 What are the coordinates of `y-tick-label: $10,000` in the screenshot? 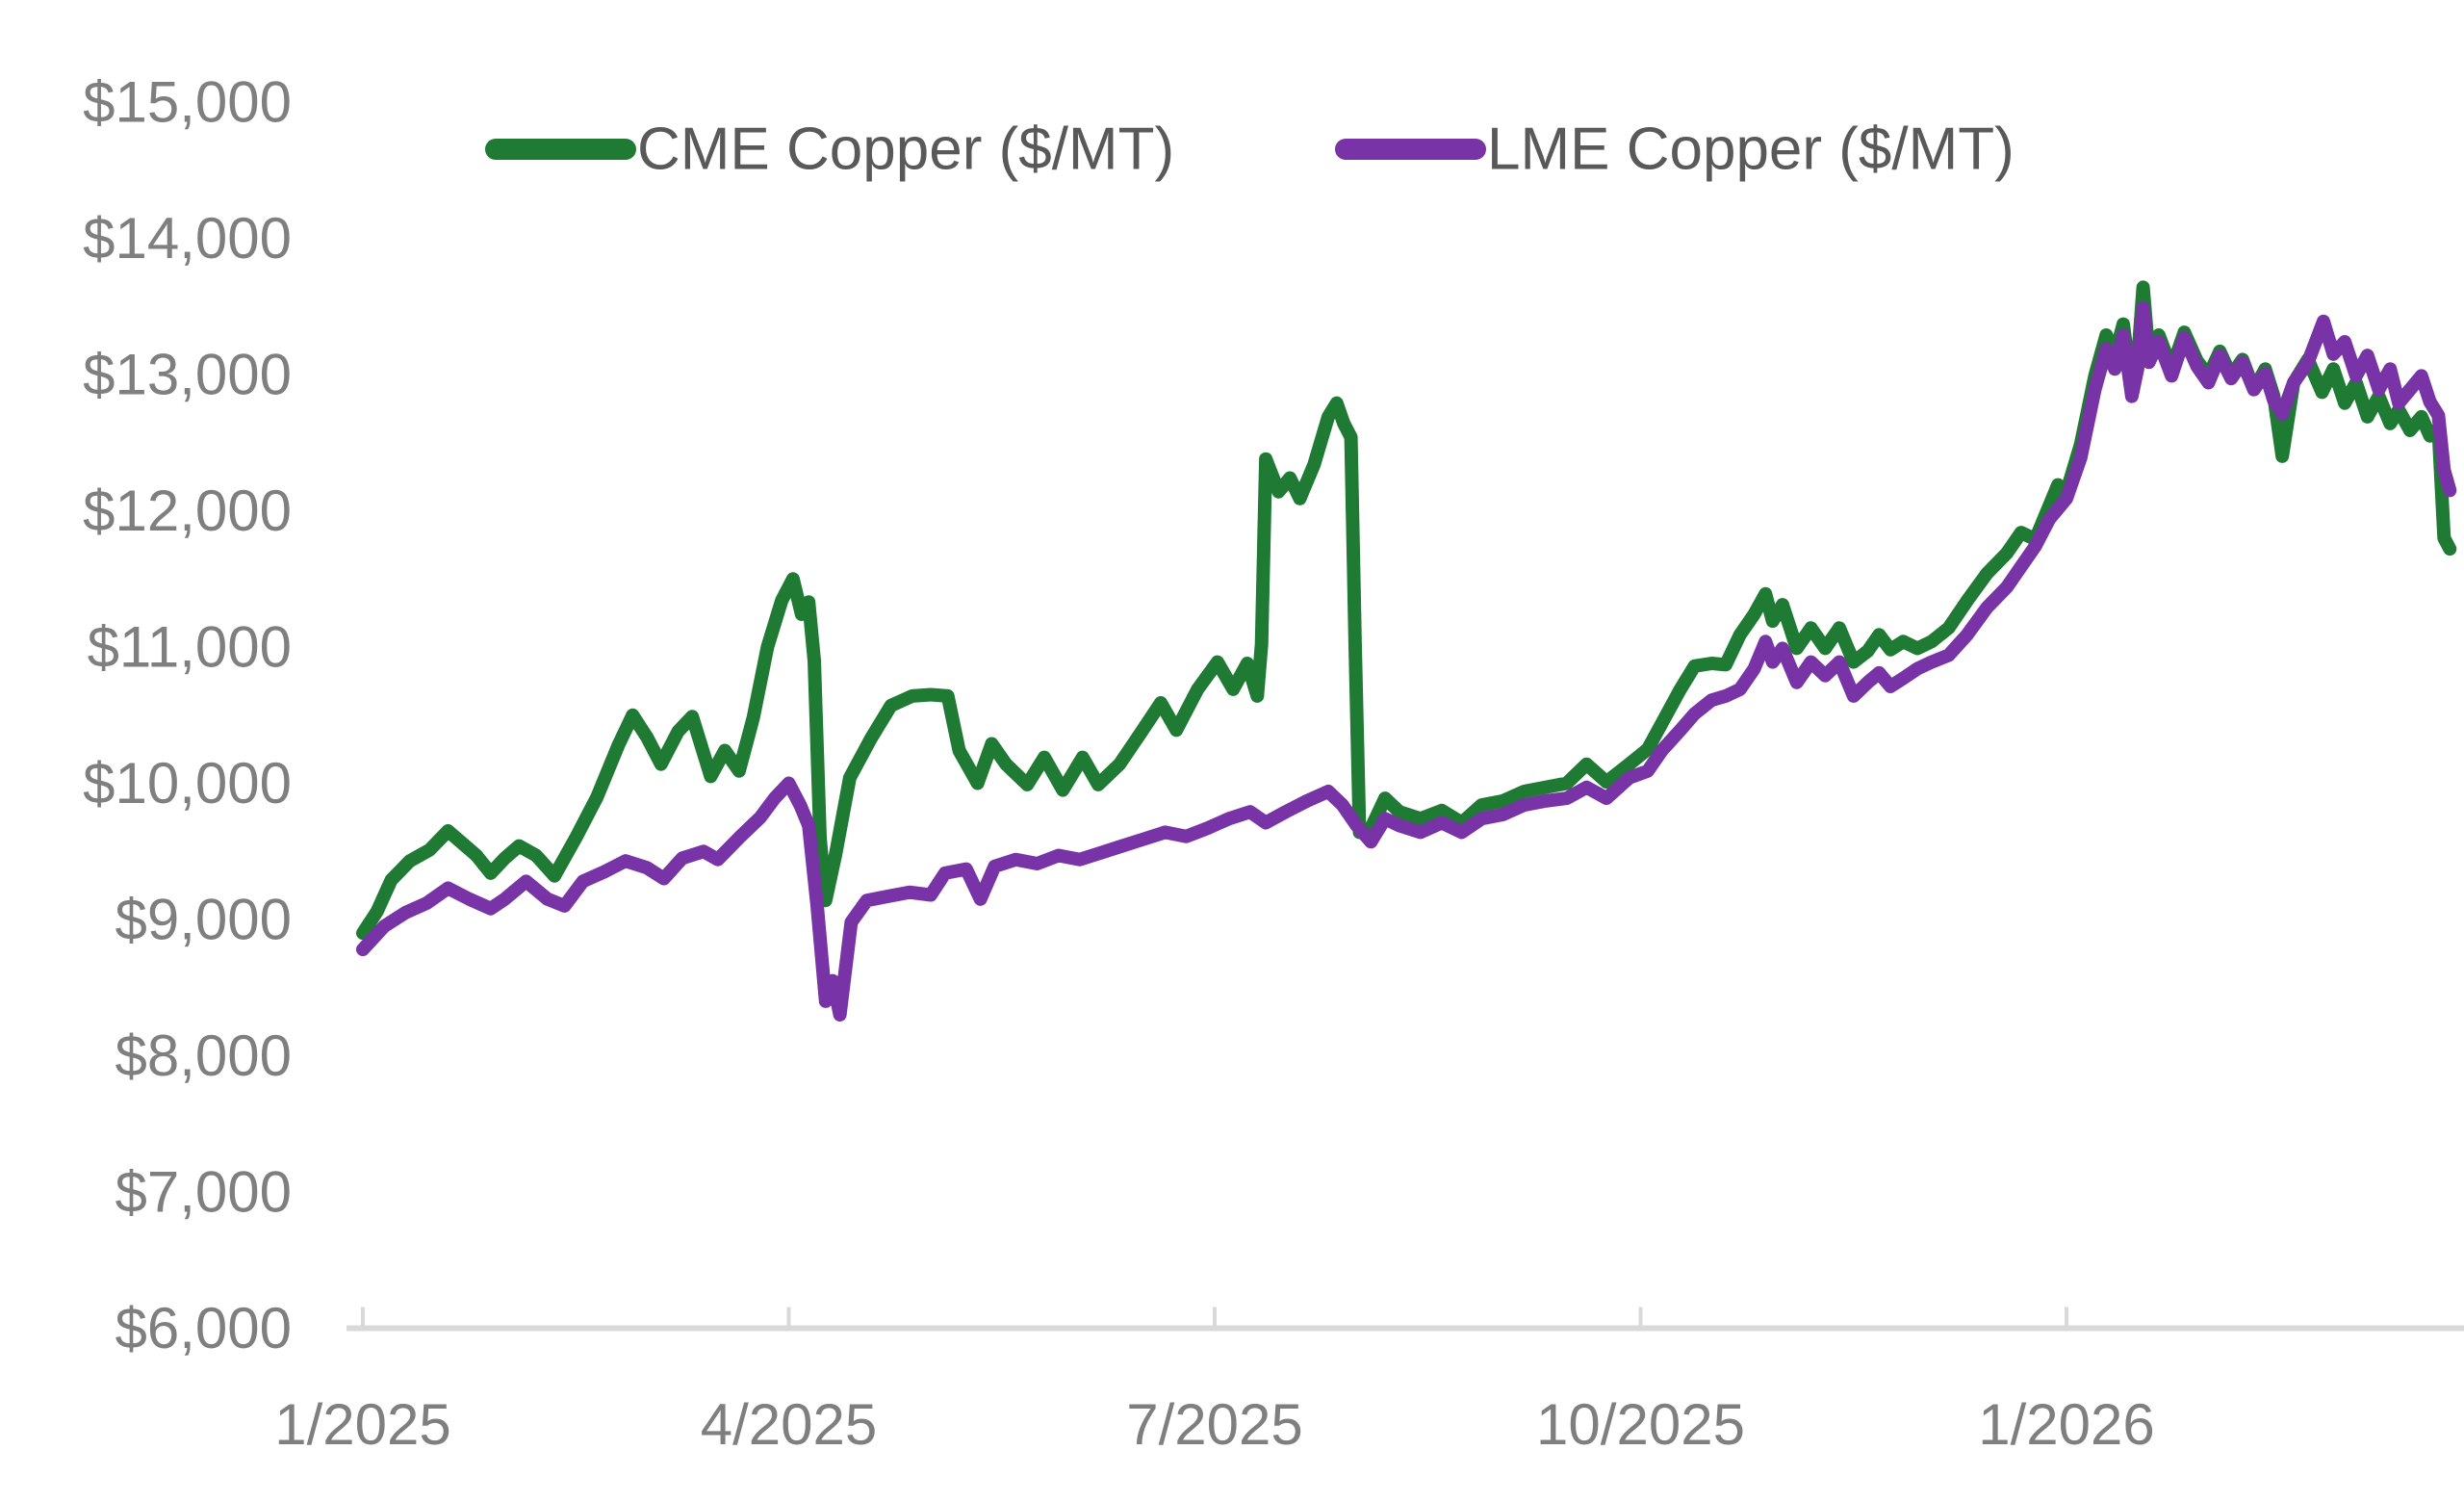 It's located at (187, 783).